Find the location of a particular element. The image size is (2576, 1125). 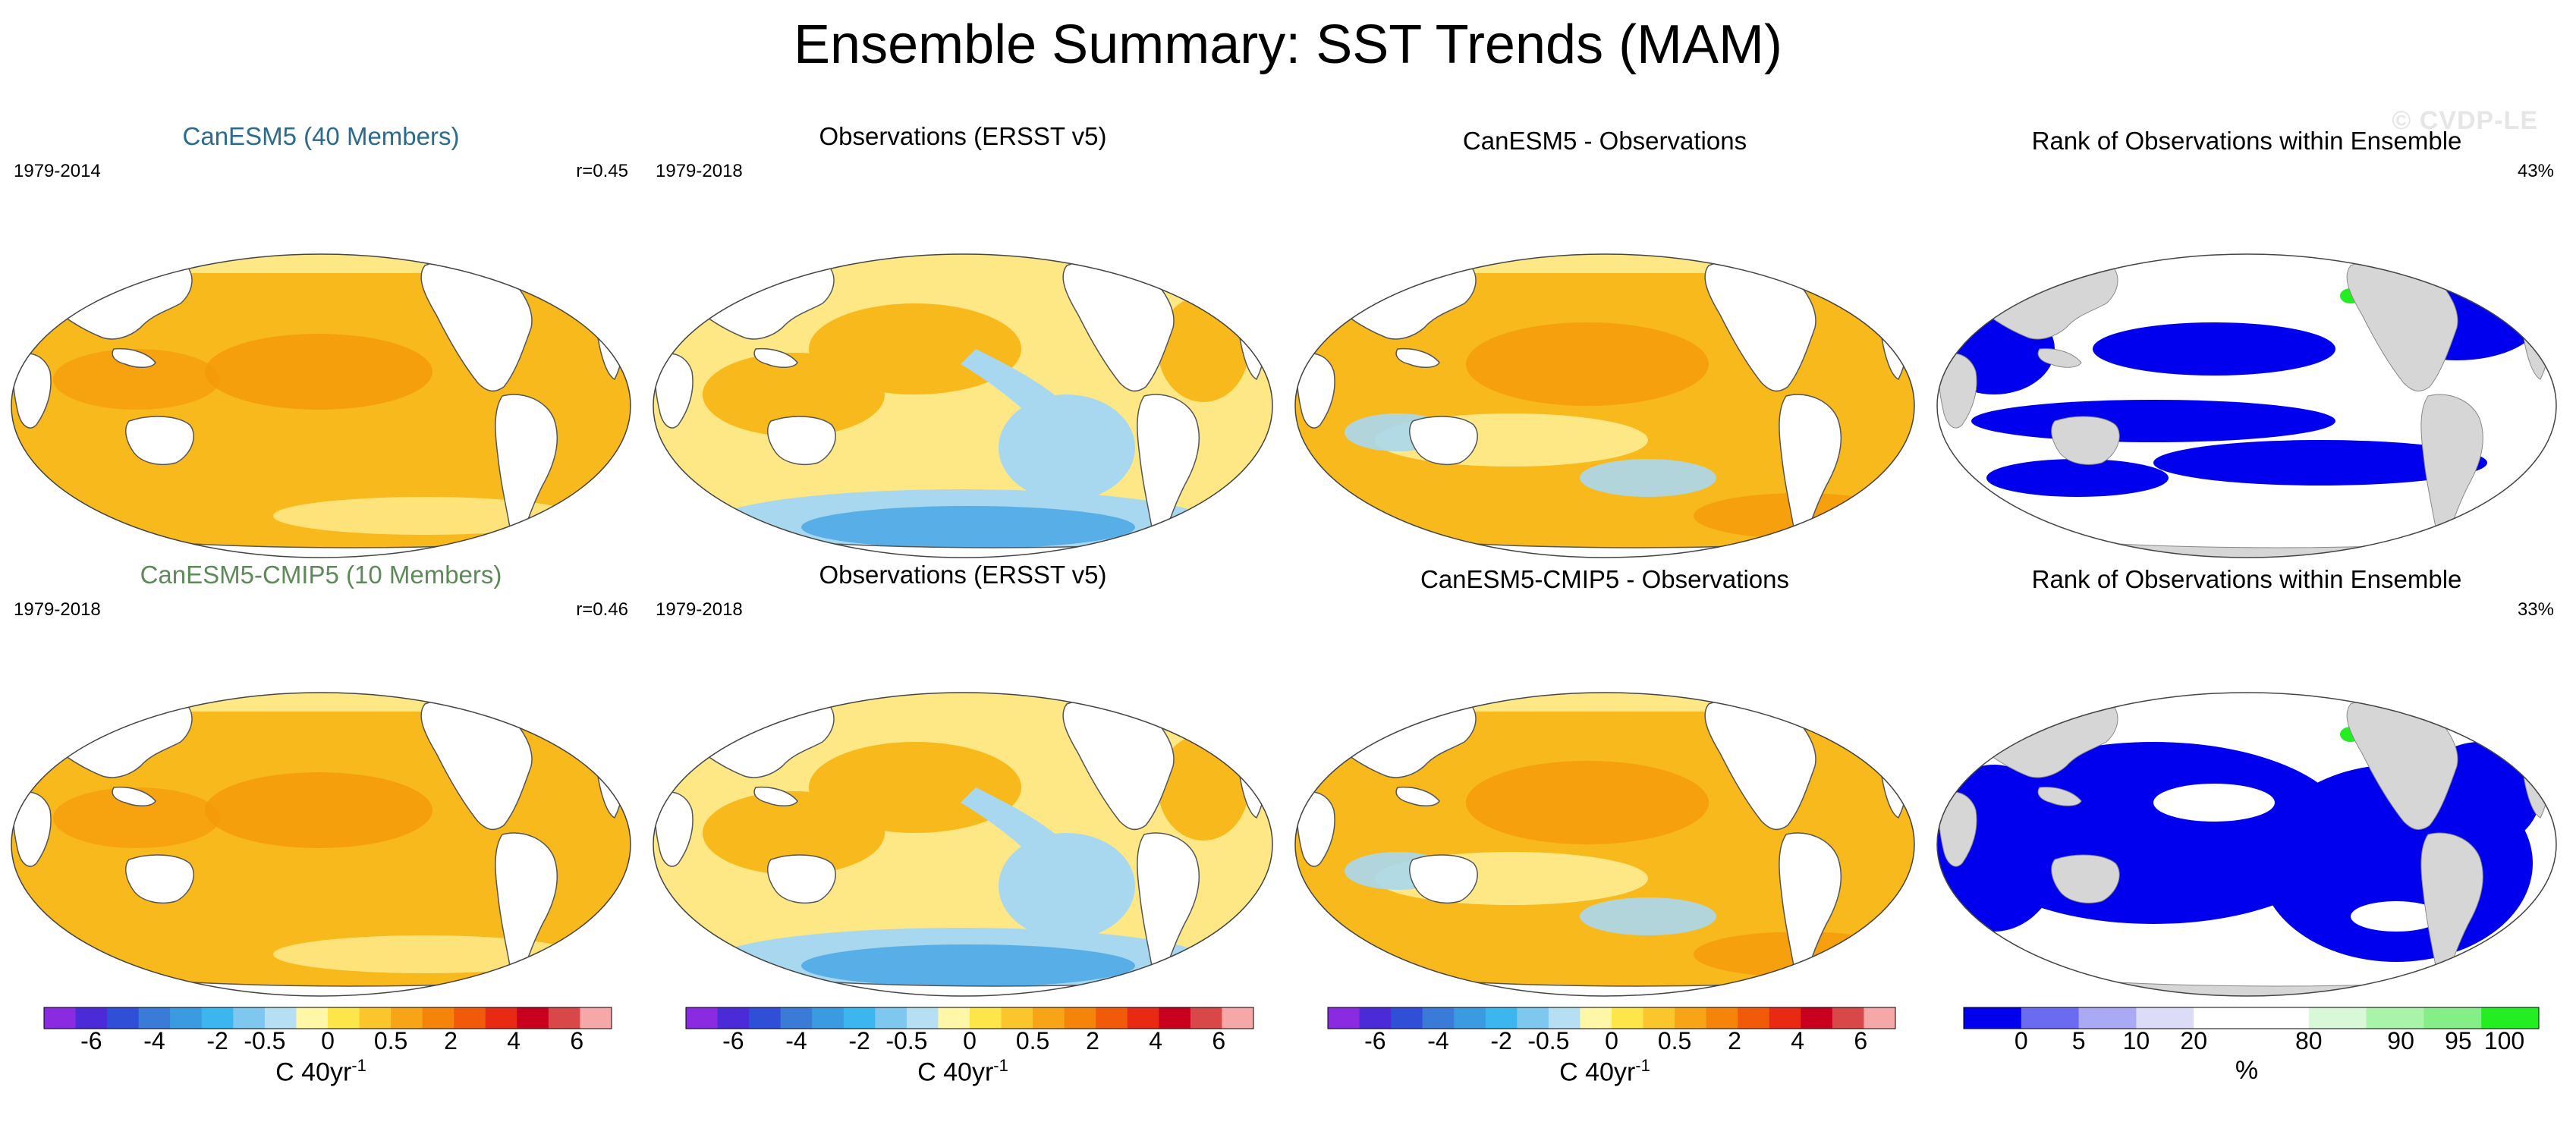

panel-title: Rank of Observations within Ensemble is located at coordinates (2246, 579).